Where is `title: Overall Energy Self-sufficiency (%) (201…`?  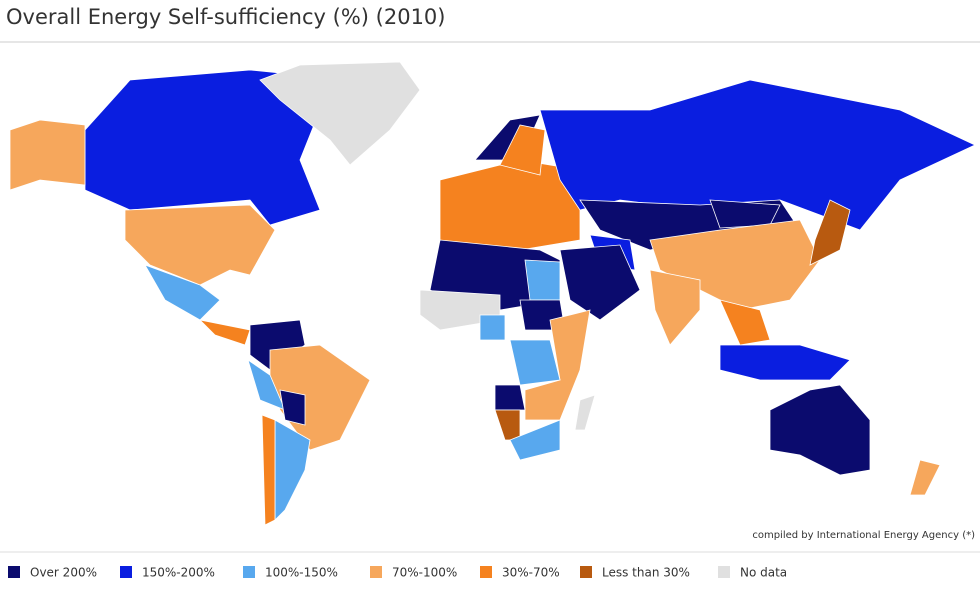 title: Overall Energy Self-sufficiency (%) (201… is located at coordinates (225, 17).